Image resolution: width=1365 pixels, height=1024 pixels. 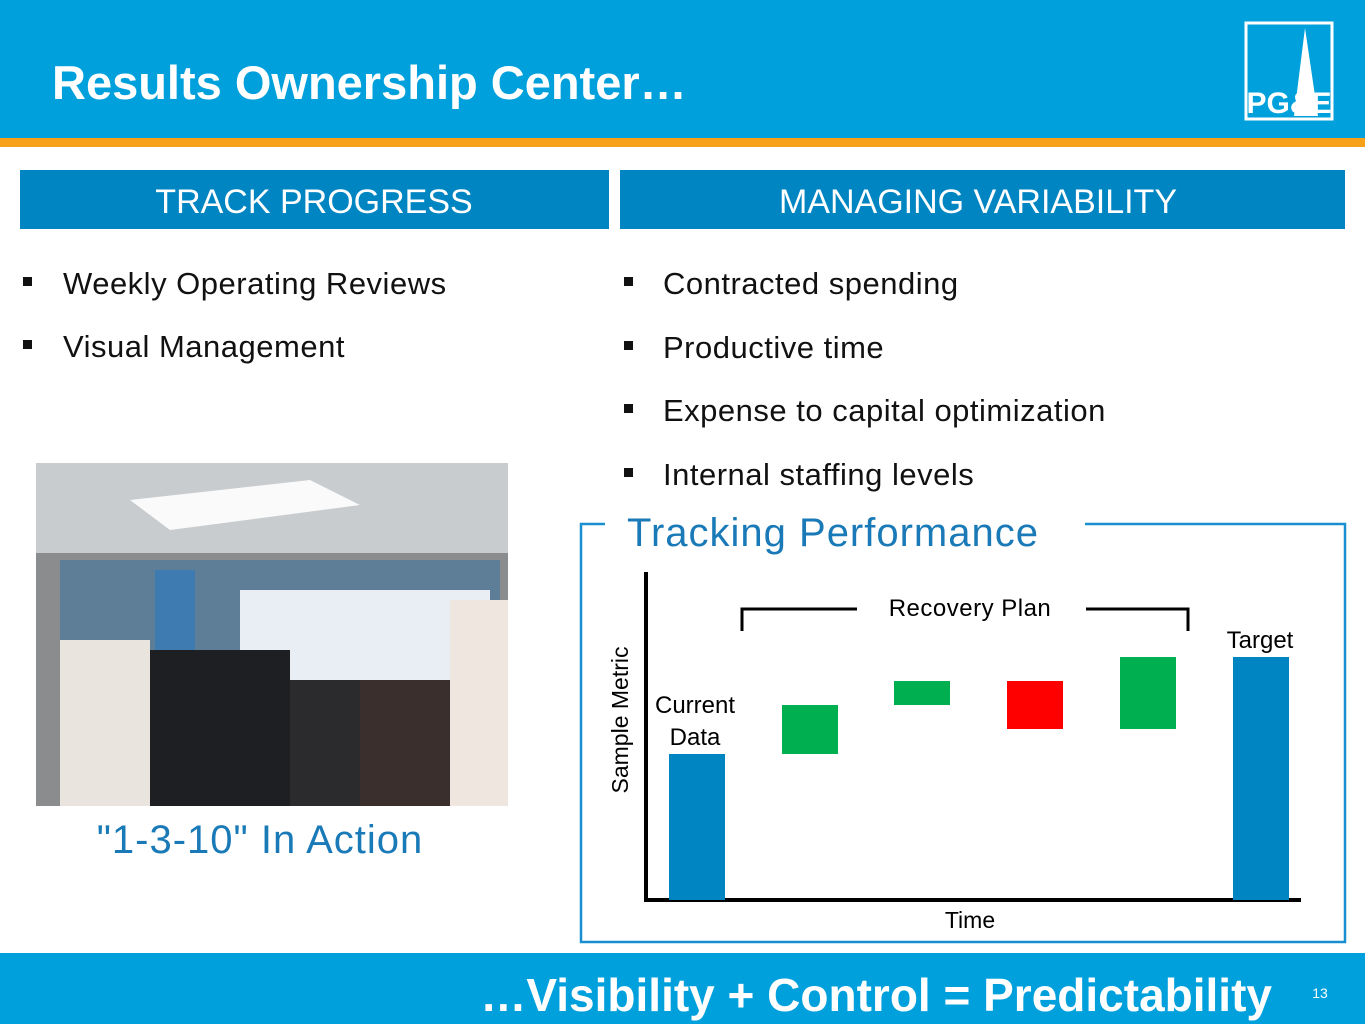 I want to click on logo-frame, so click(x=1289, y=71).